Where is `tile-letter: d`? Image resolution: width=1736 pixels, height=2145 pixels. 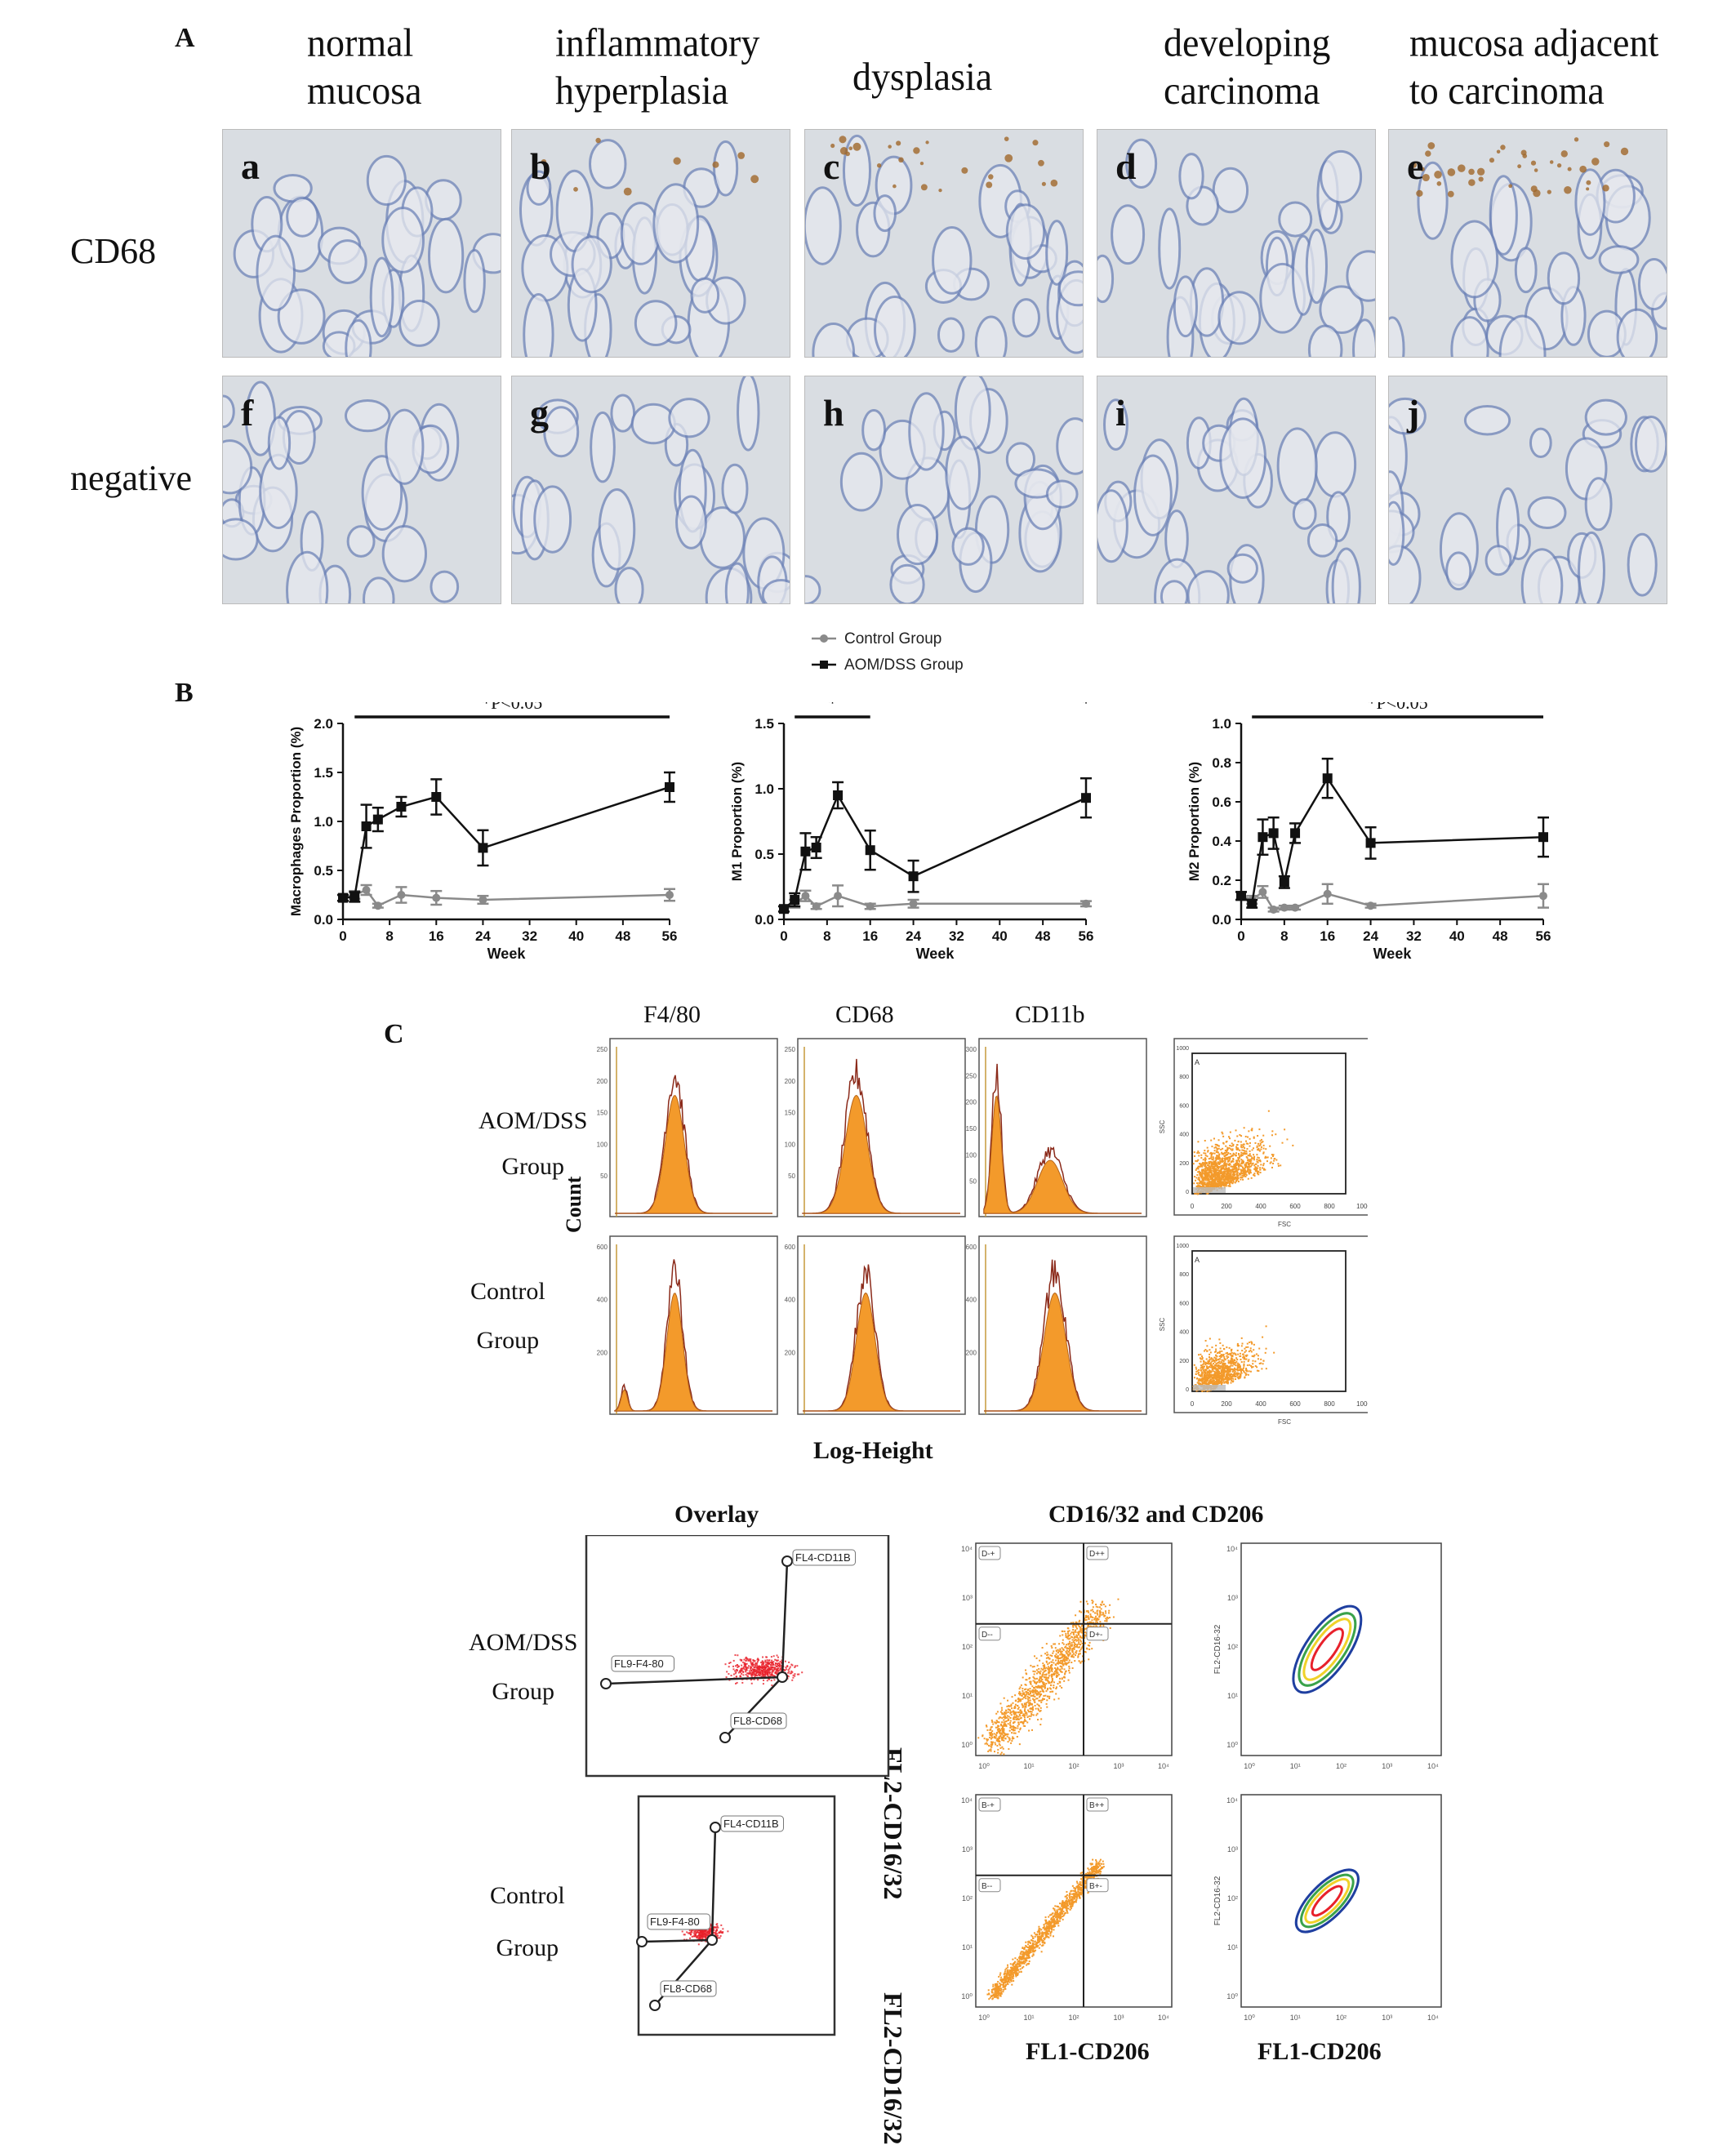
tile-letter: d is located at coordinates (1126, 166).